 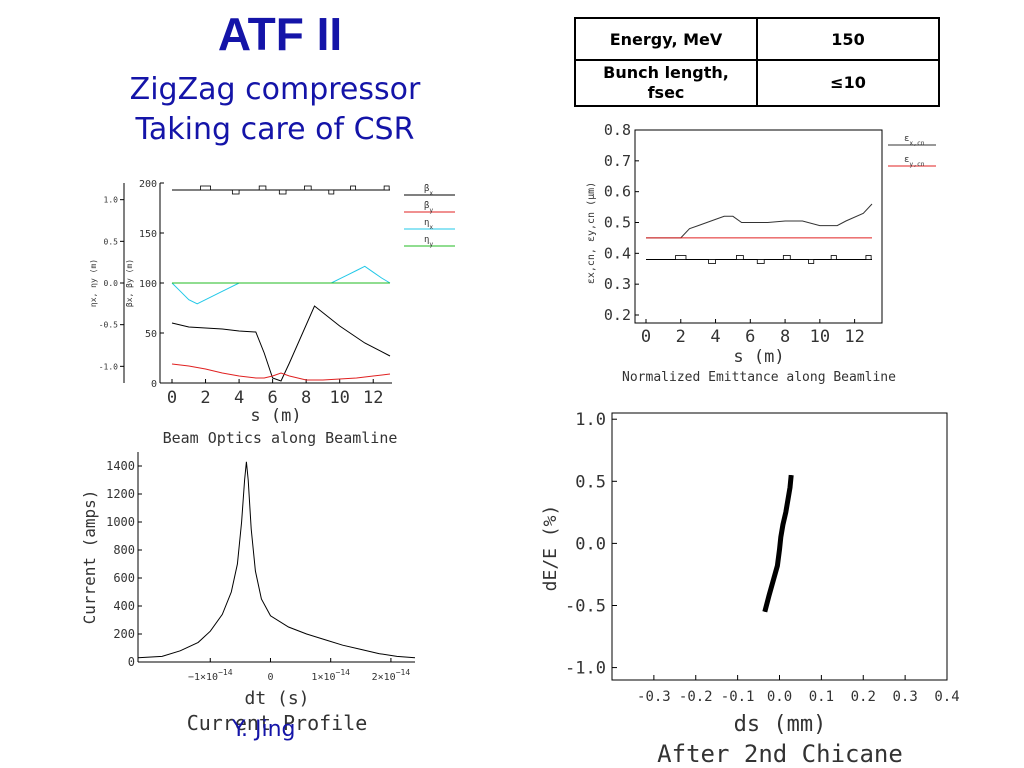 I want to click on chicane-chart-title: After 2nd Chicane, so click(x=780, y=754).